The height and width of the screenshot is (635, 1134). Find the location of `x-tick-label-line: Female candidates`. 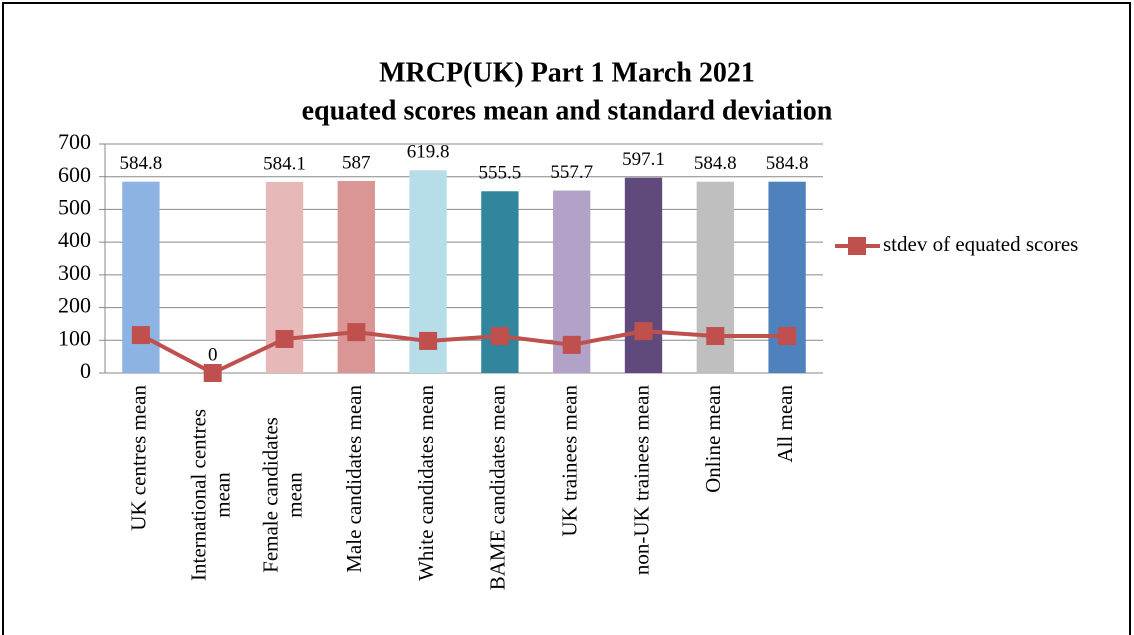

x-tick-label-line: Female candidates is located at coordinates (270, 495).